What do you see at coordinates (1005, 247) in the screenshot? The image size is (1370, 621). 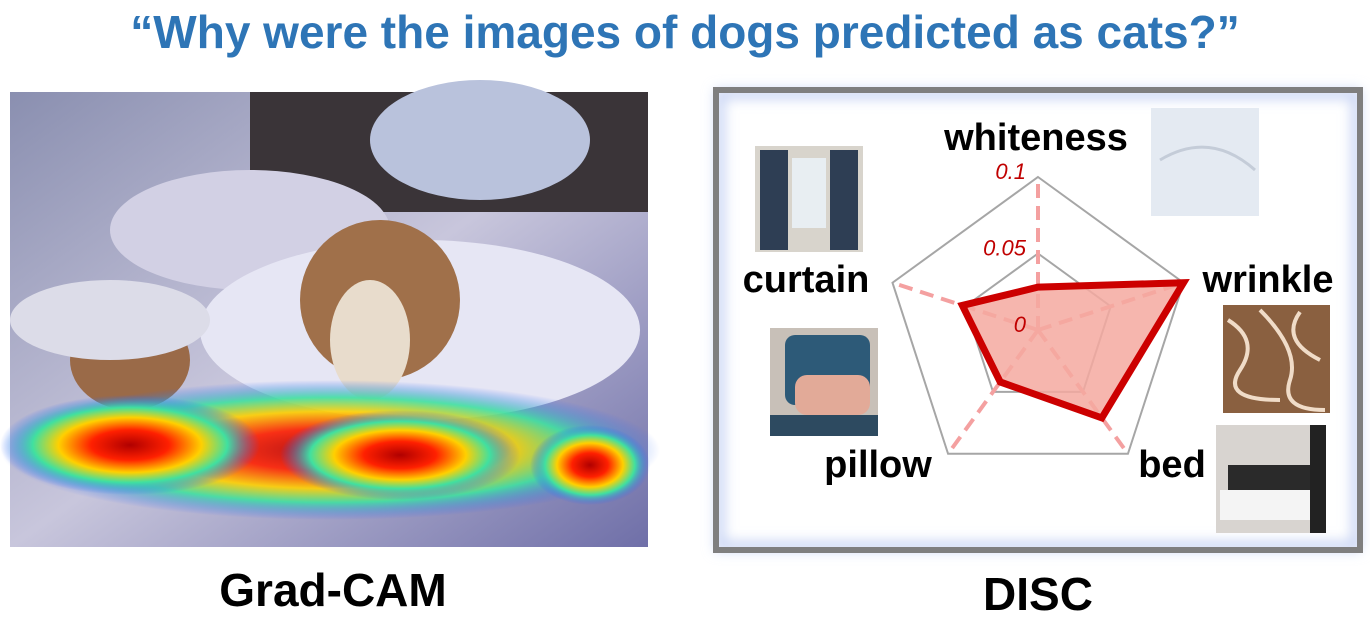 I see `r-tick-label: 0.05` at bounding box center [1005, 247].